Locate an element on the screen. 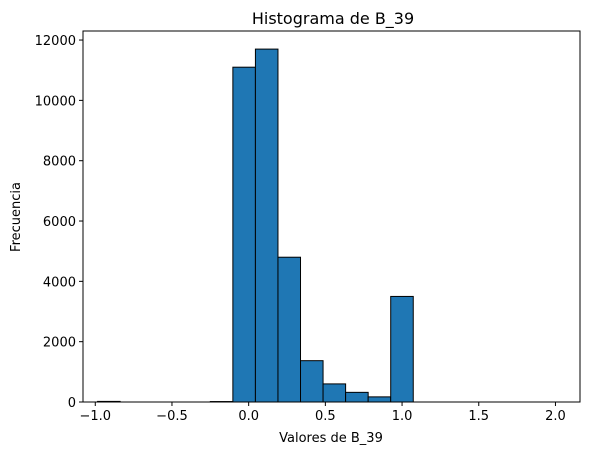 This screenshot has height=455, width=589. x-axis-label: Valores de B_39 is located at coordinates (331, 438).